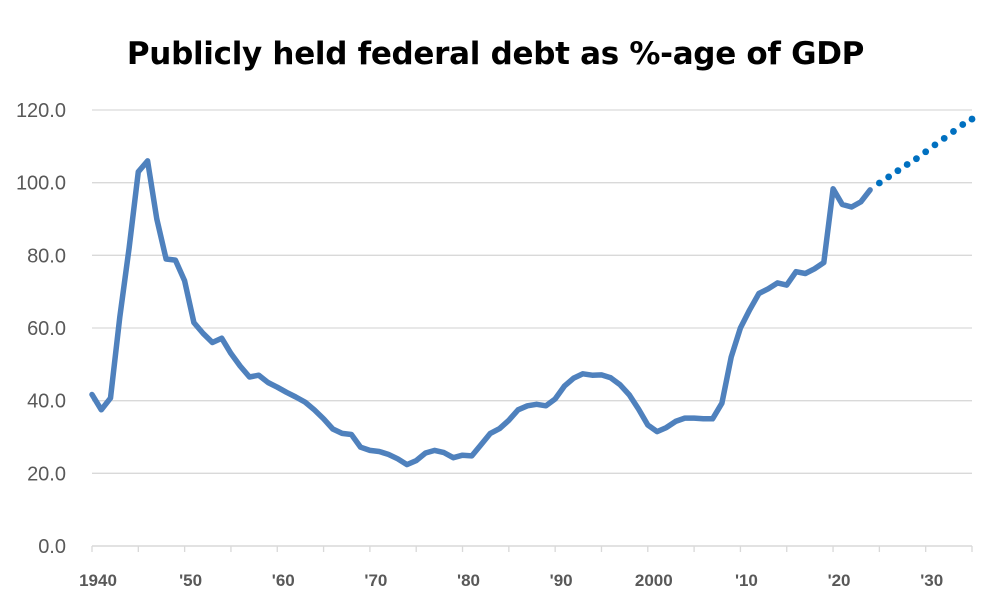 This screenshot has width=991, height=601. What do you see at coordinates (41, 184) in the screenshot?
I see `y-tick-label: 100.0` at bounding box center [41, 184].